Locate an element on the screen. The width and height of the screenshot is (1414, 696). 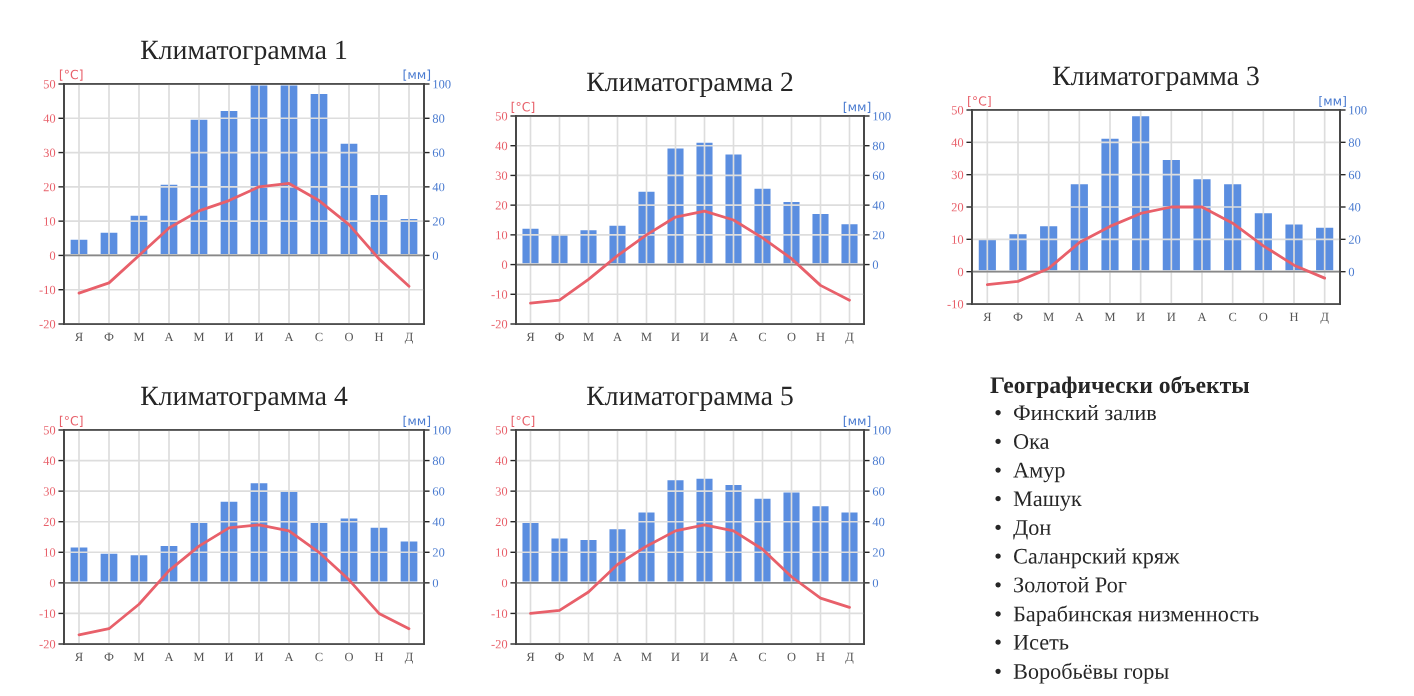
chart-title: Климатограмма 4 is located at coordinates (244, 398).